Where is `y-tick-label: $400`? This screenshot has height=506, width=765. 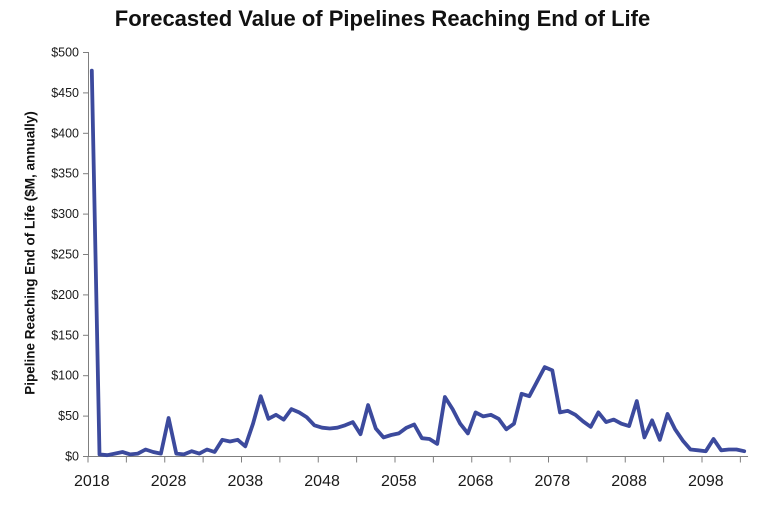 y-tick-label: $400 is located at coordinates (65, 133).